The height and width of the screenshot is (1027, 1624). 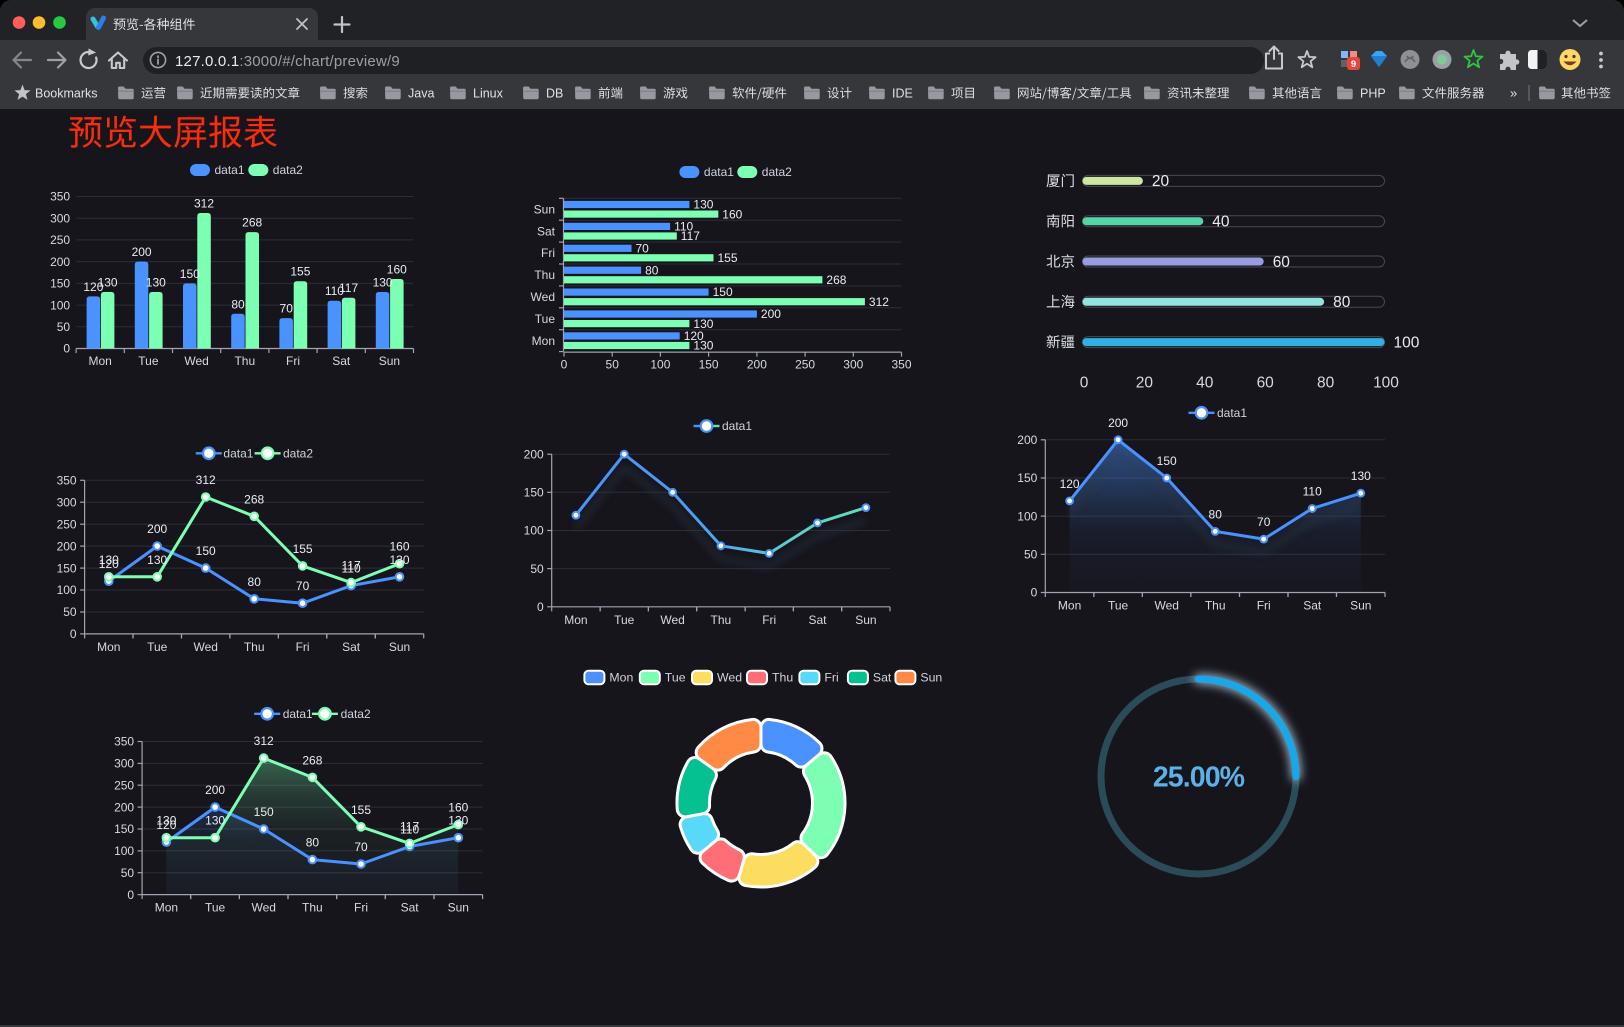 What do you see at coordinates (1266, 382) in the screenshot?
I see `svg-text: 60` at bounding box center [1266, 382].